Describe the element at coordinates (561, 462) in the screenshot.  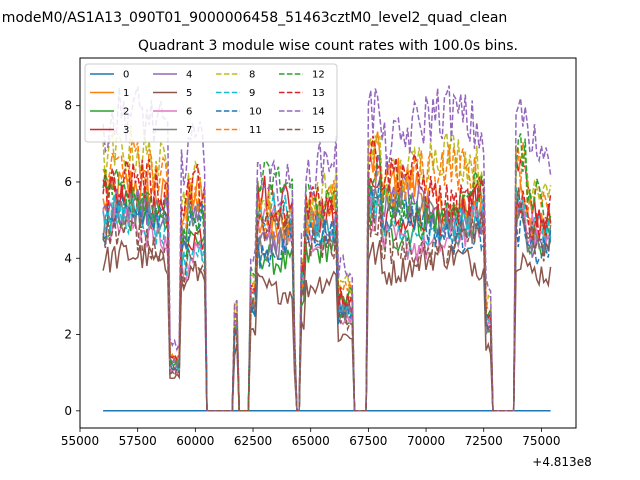
I see `x-offset-label: +4.813e8` at that location.